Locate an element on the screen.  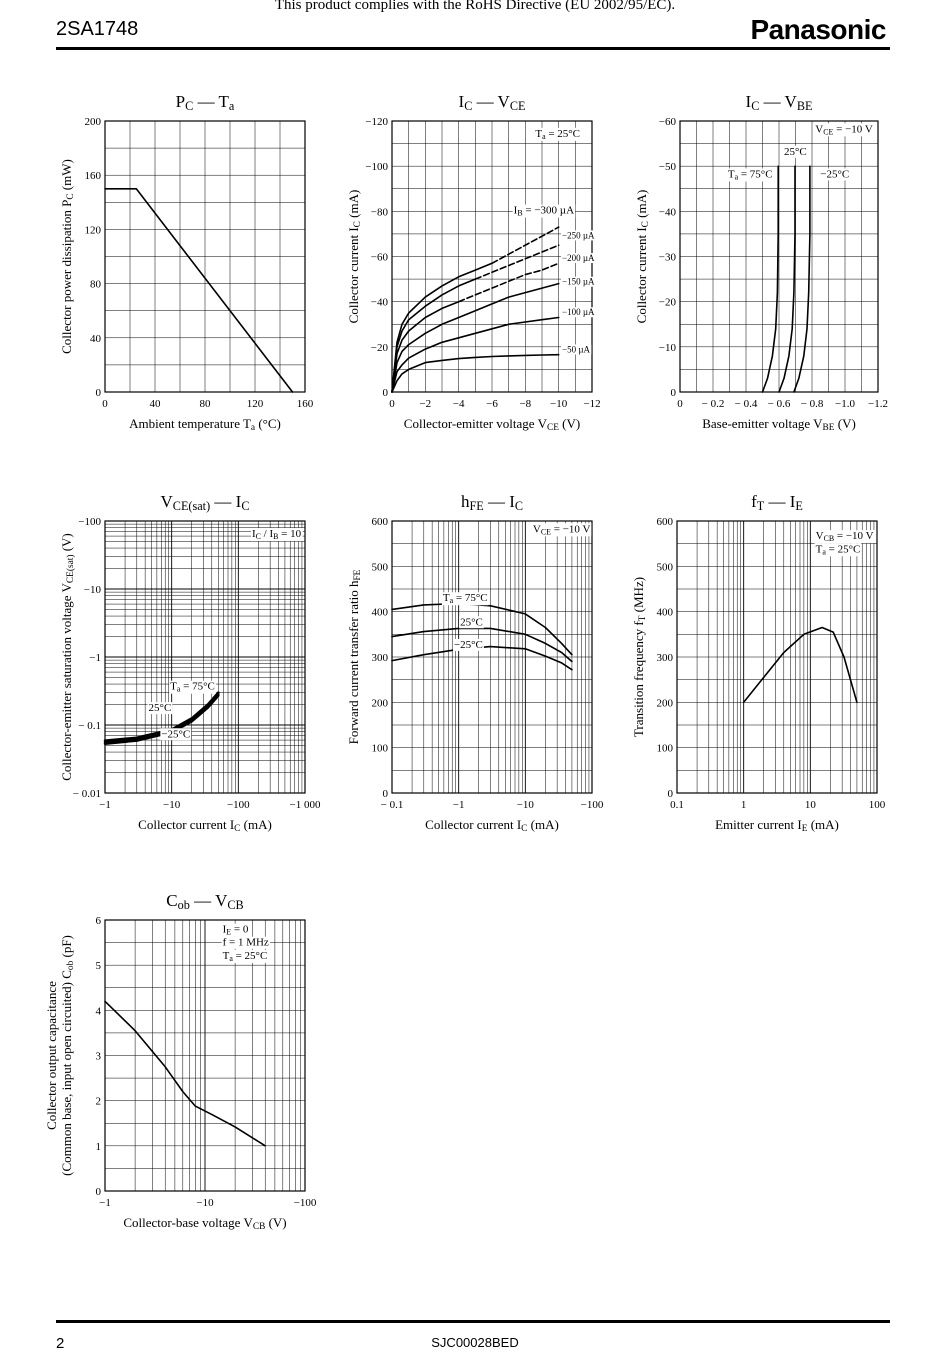
x-tick-label: 0.1 is located at coordinates (677, 805).